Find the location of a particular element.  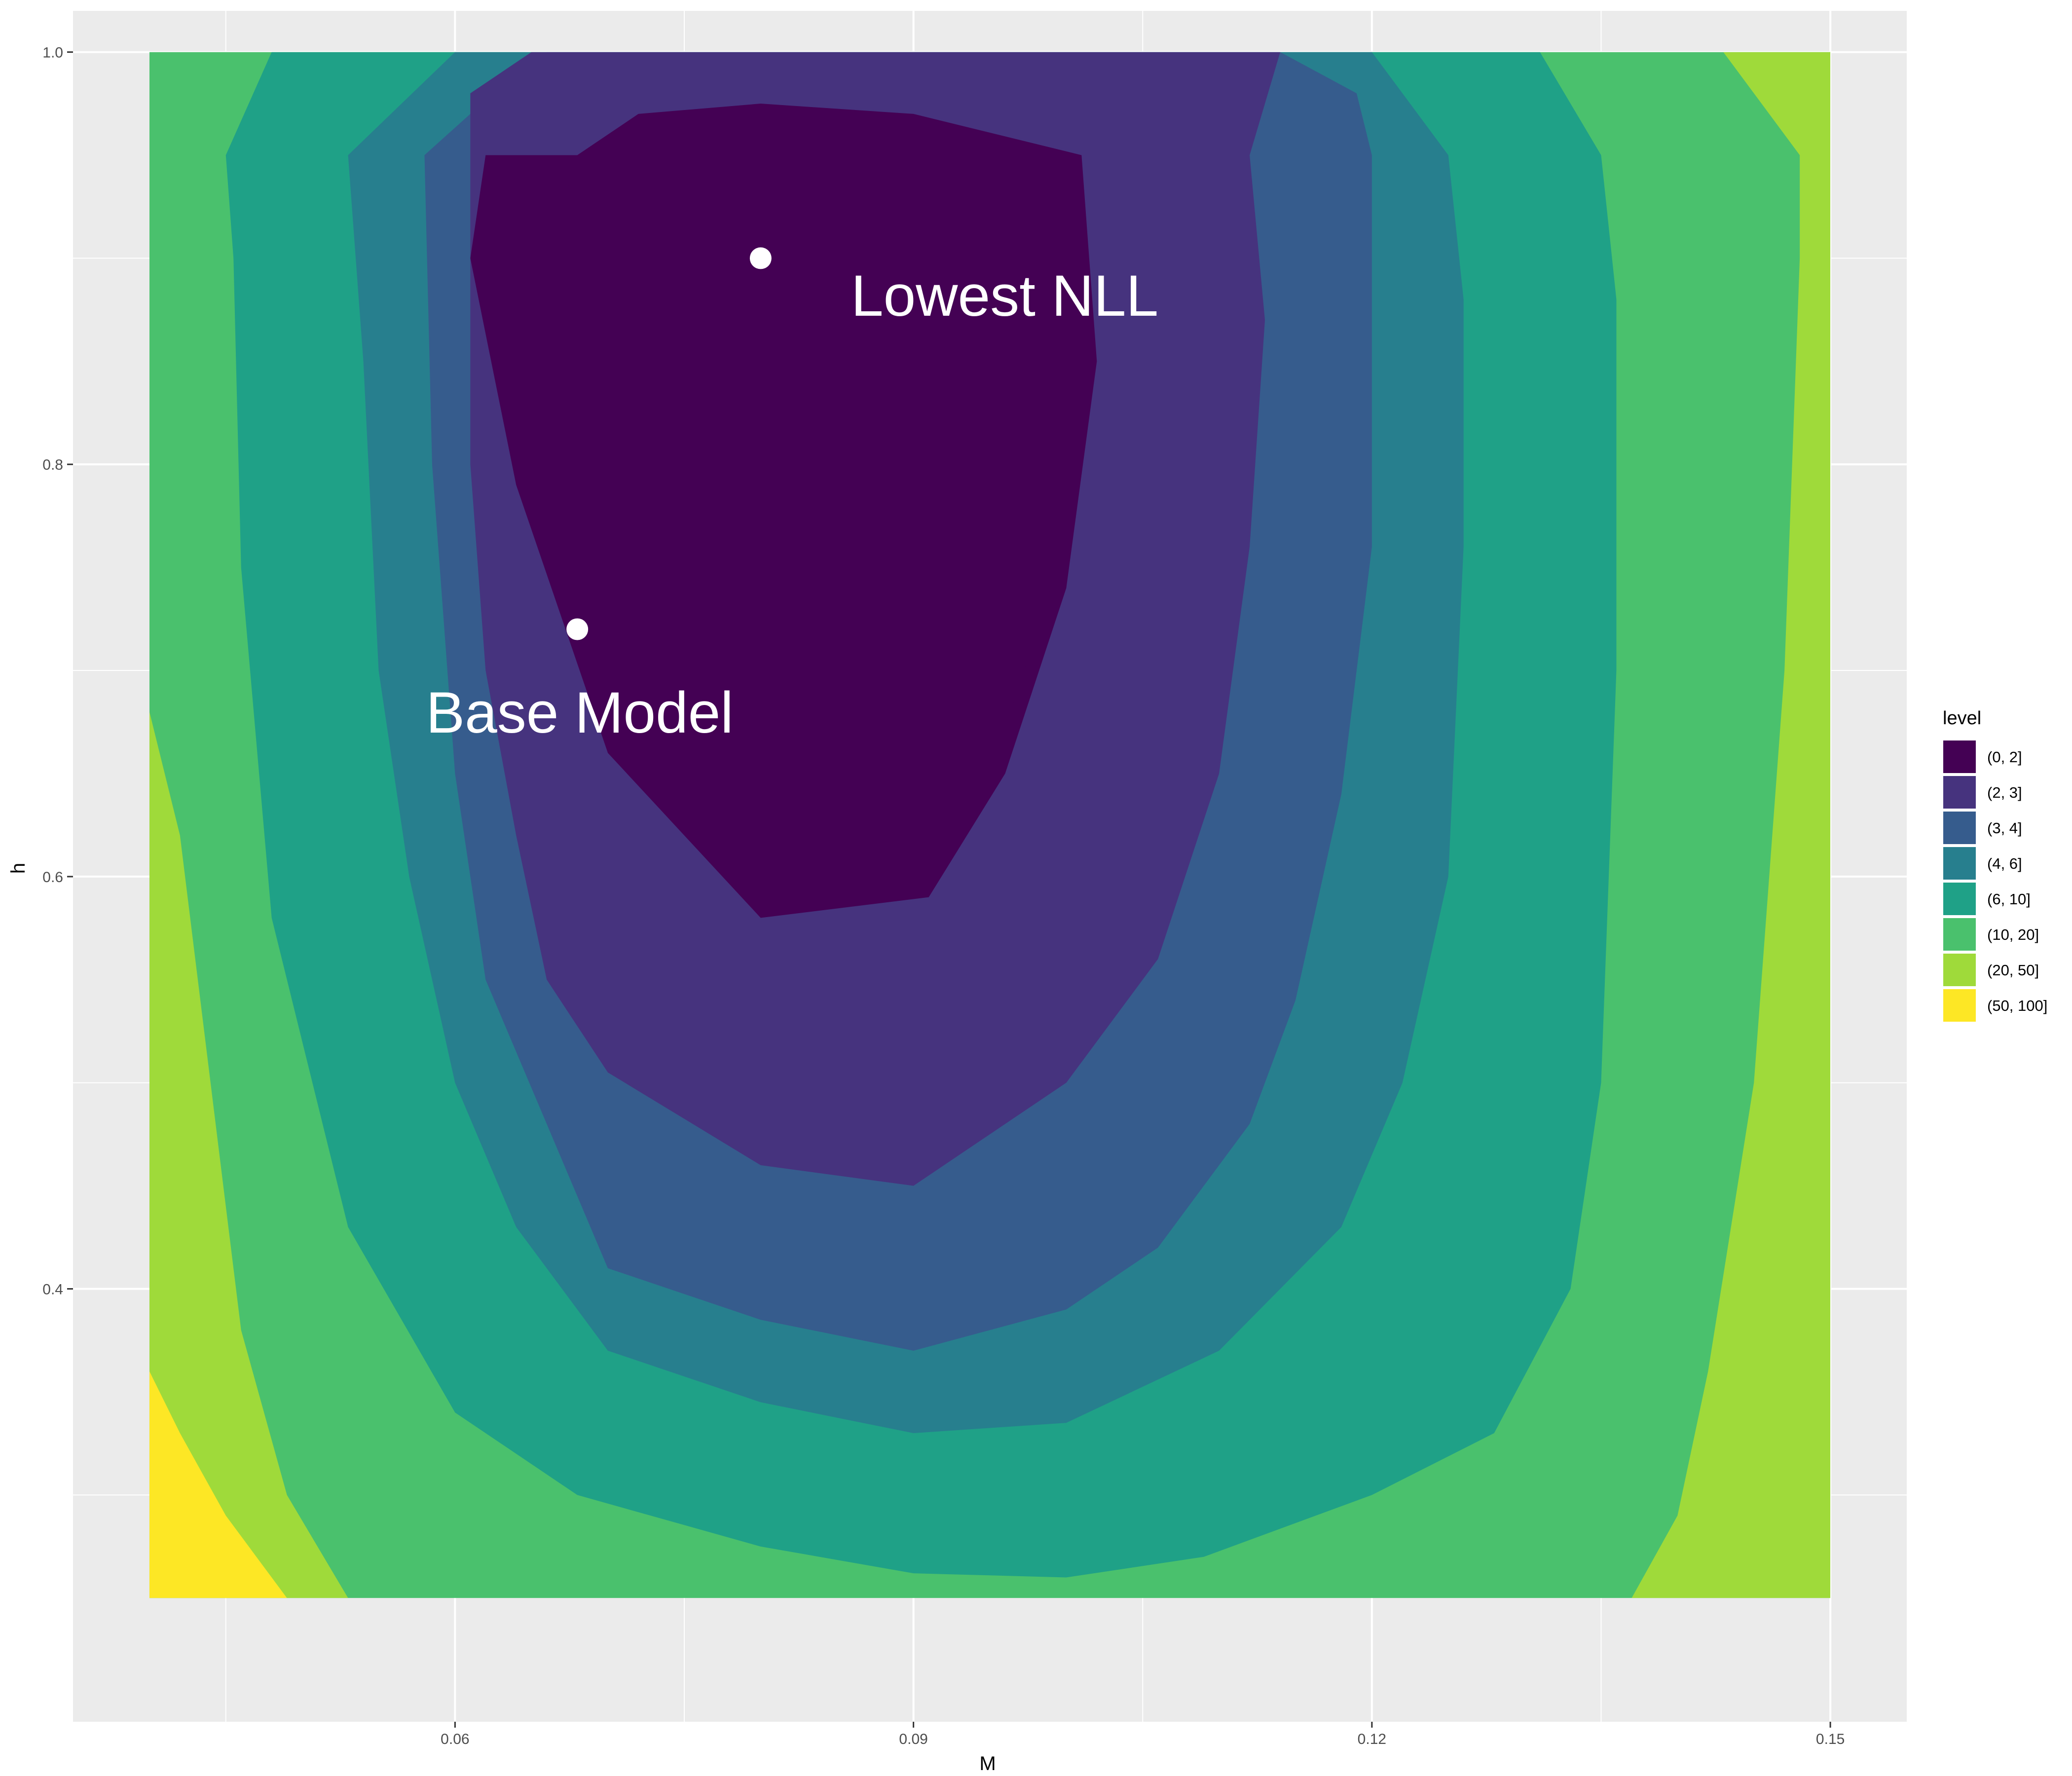

legend-label: (4, 6] is located at coordinates (2005, 864).